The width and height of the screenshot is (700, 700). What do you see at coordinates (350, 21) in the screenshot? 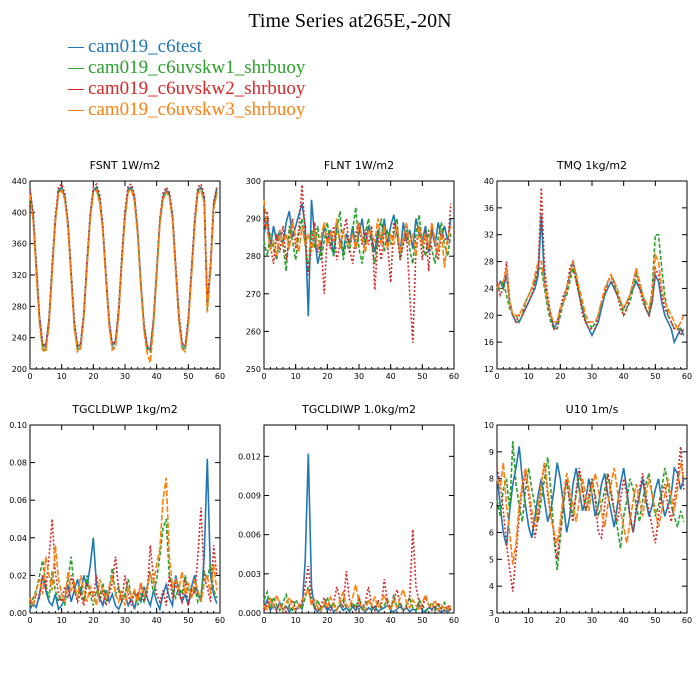
I see `page-title: Time Series at265E,-20N` at bounding box center [350, 21].